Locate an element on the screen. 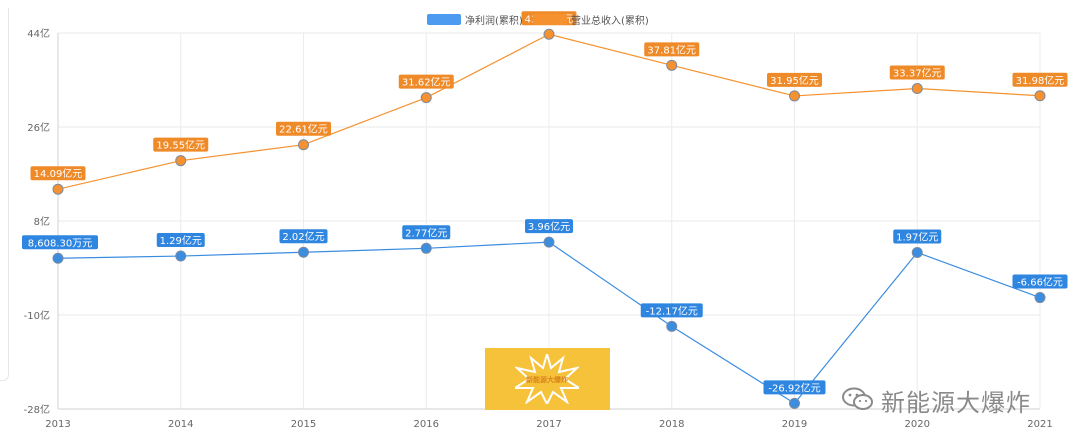 The height and width of the screenshot is (447, 1080). legend-item-net-profit: 净利润(累积) is located at coordinates (475, 19).